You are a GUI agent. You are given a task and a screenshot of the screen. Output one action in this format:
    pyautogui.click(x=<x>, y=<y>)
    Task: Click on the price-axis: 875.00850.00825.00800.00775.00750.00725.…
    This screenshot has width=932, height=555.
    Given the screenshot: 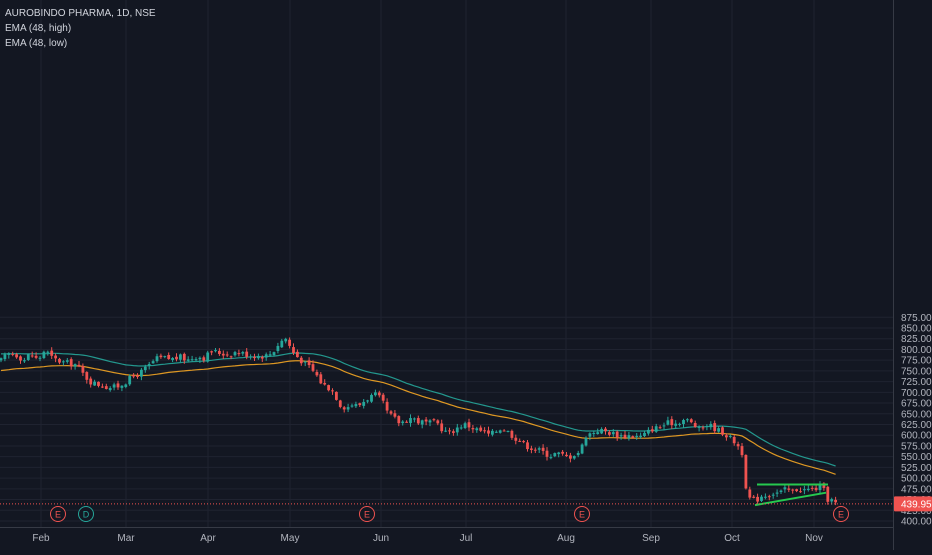 What is the action you would take?
    pyautogui.click(x=916, y=420)
    